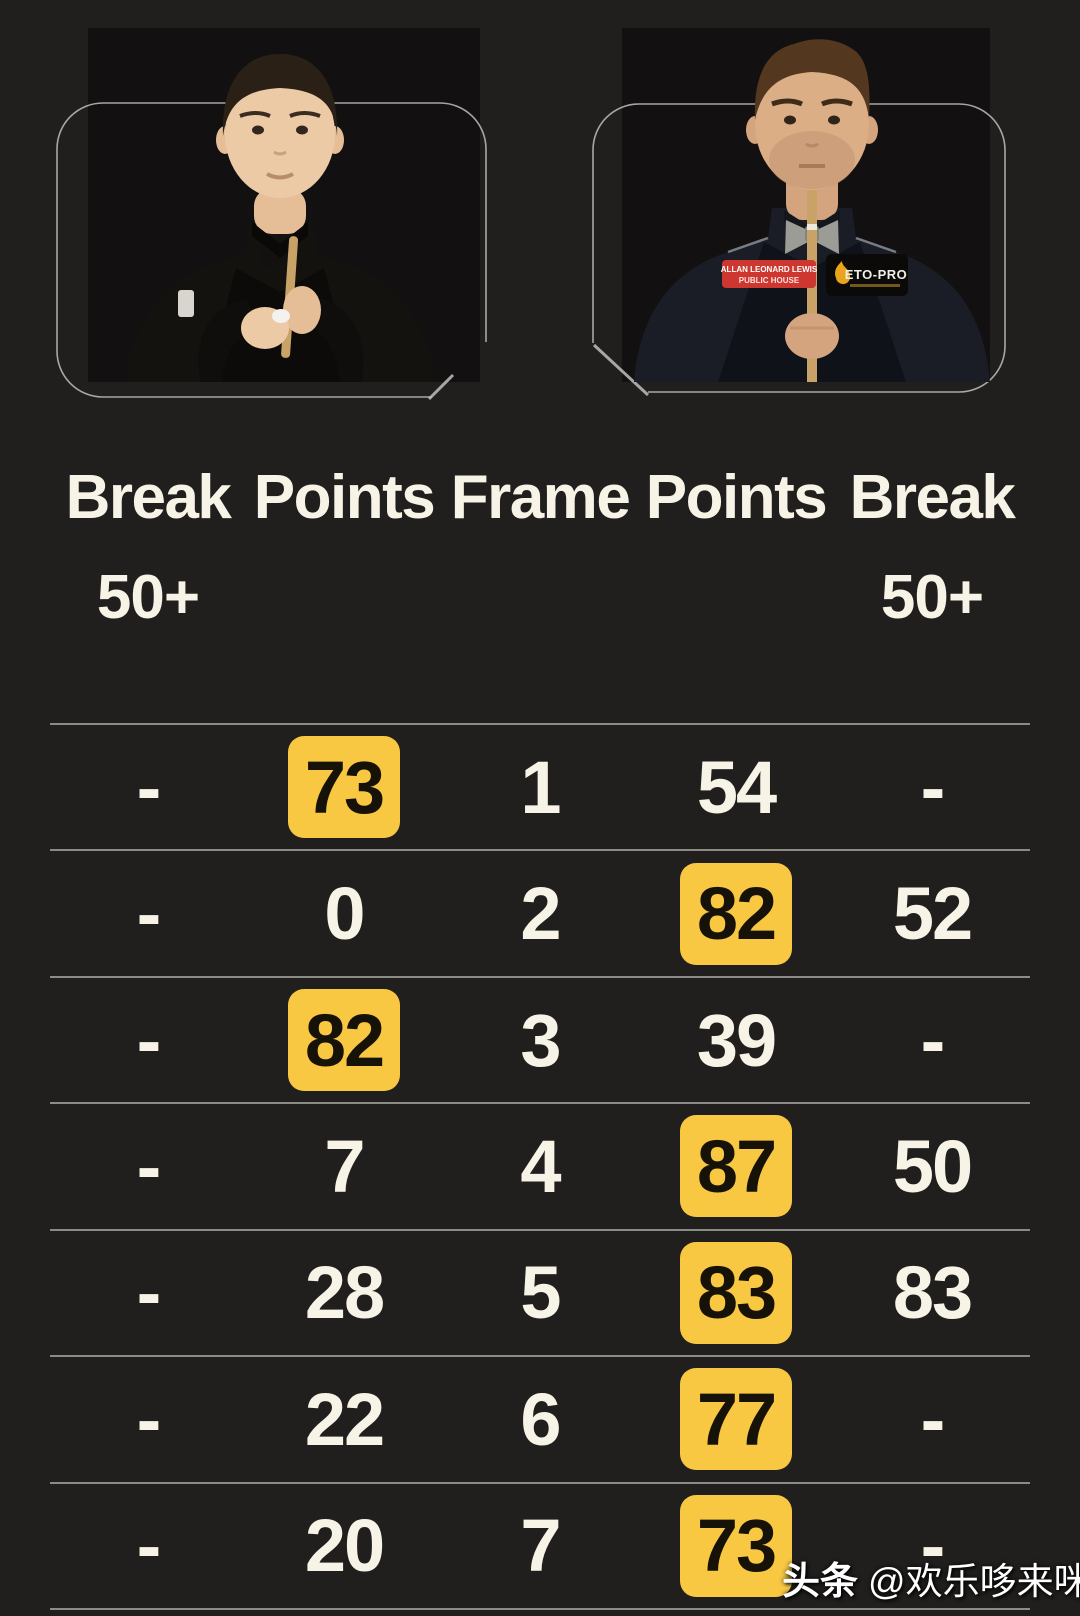  What do you see at coordinates (932, 597) in the screenshot?
I see `fifty-plus-right: 50+` at bounding box center [932, 597].